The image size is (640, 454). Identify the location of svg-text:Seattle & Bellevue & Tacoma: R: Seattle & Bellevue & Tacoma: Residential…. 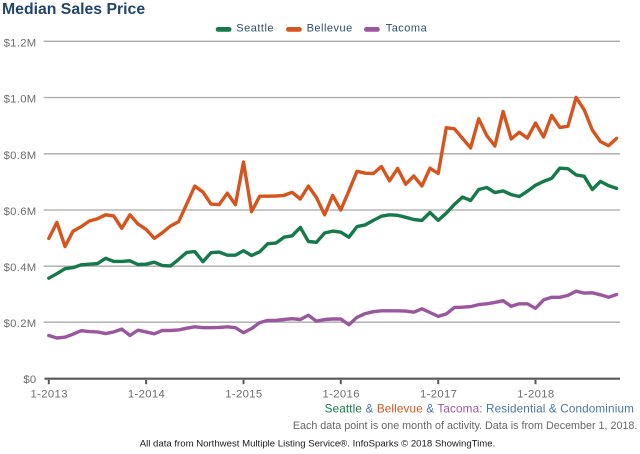
(479, 409).